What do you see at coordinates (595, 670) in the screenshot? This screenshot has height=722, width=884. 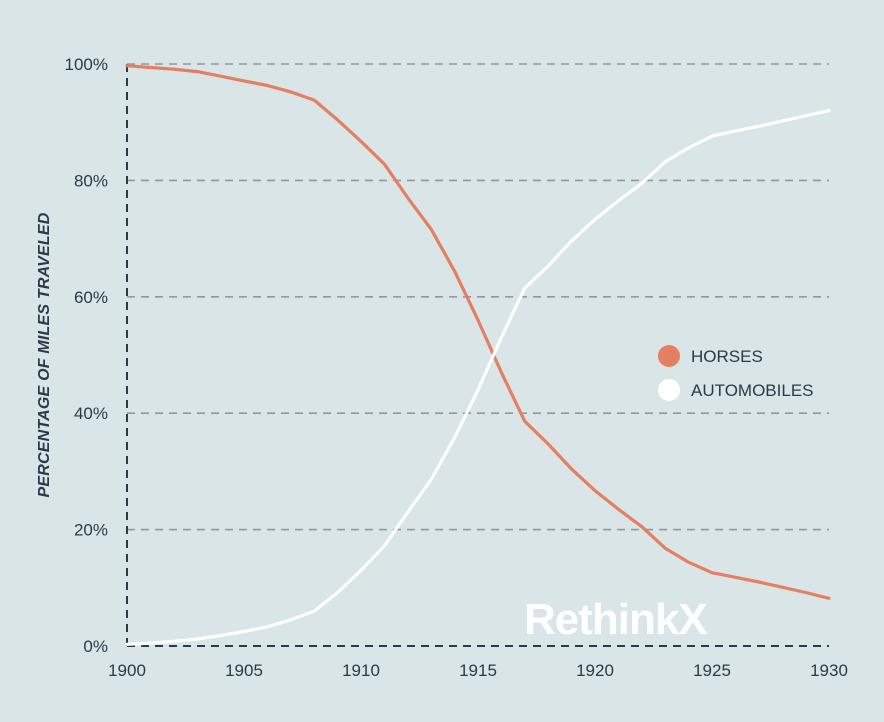 I see `x-tick-label: 1920` at bounding box center [595, 670].